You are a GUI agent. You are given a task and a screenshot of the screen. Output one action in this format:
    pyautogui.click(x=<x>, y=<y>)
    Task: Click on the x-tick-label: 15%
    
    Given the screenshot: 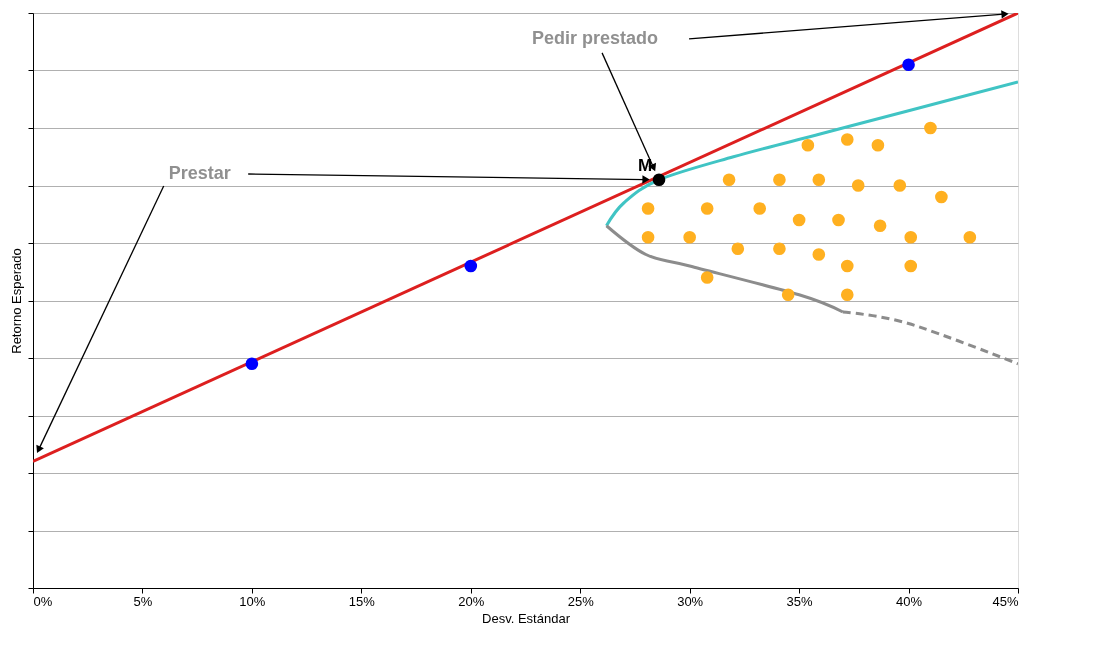 What is the action you would take?
    pyautogui.click(x=362, y=601)
    